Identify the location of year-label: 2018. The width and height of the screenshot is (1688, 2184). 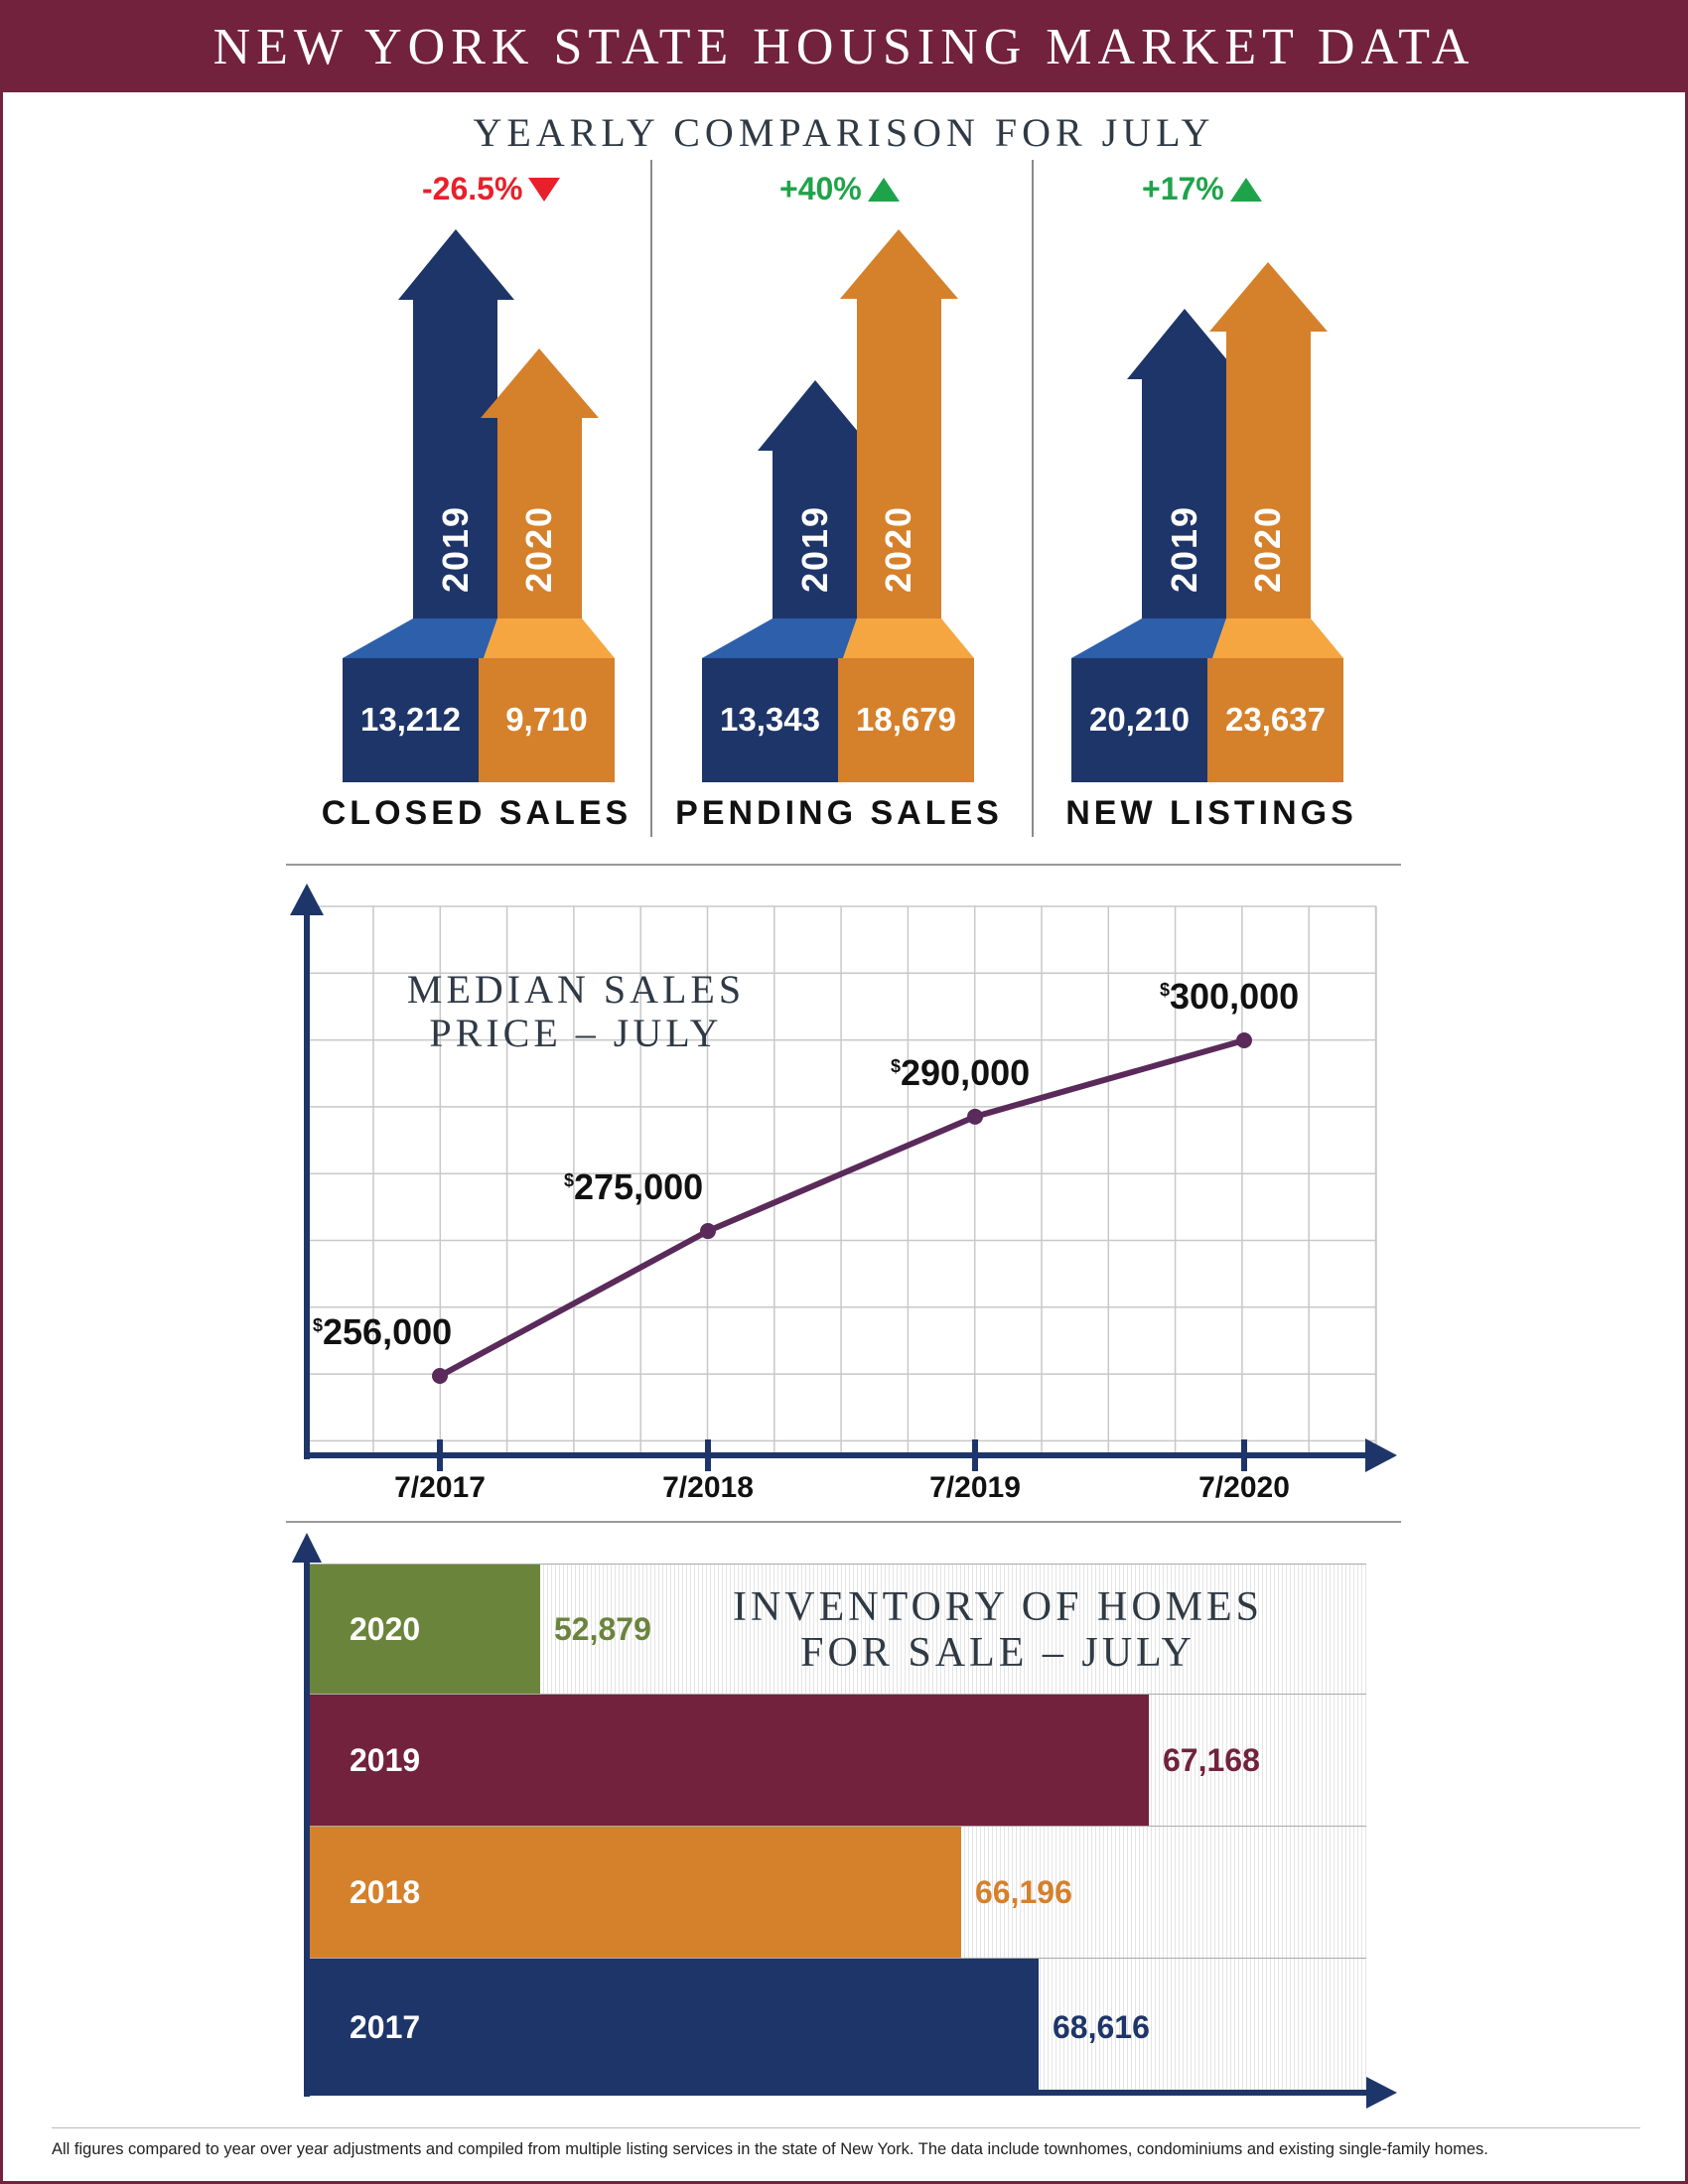
(385, 1891).